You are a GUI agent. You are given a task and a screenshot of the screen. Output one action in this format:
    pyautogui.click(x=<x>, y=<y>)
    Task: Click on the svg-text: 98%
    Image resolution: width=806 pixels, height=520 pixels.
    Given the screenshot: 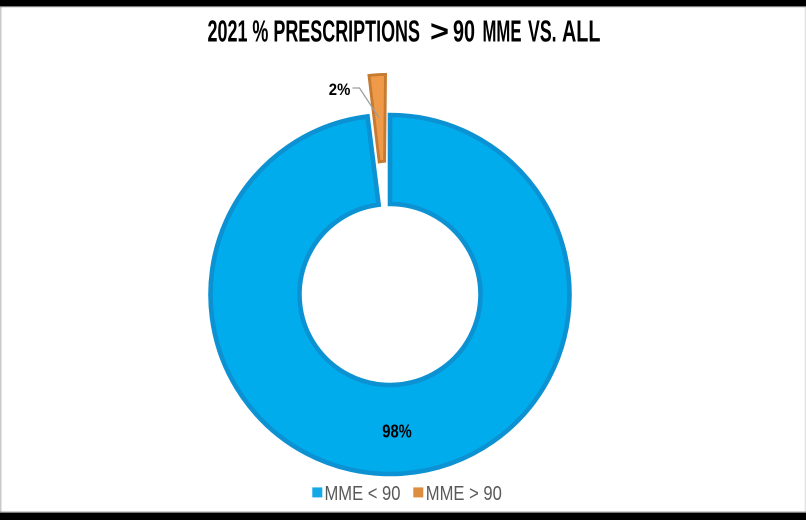 What is the action you would take?
    pyautogui.click(x=397, y=431)
    